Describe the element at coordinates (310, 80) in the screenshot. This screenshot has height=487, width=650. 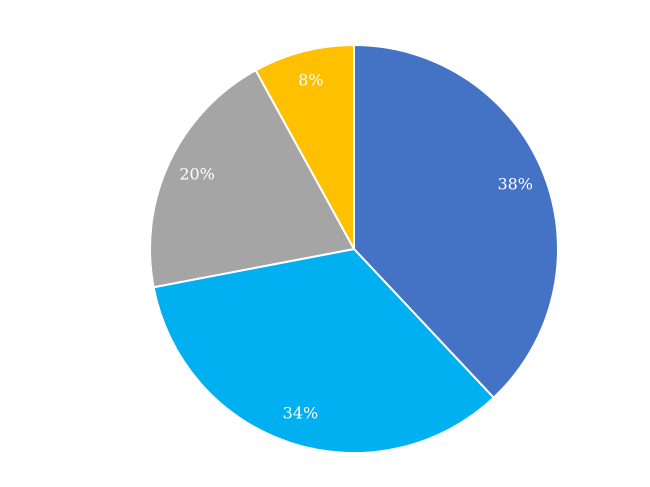
I see `data-label: 8%` at that location.